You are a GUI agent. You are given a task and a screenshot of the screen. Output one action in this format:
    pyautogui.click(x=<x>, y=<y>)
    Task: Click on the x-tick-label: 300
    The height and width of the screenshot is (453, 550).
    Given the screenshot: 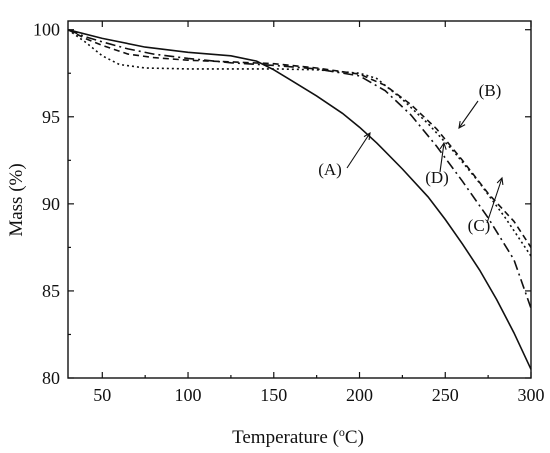 What is the action you would take?
    pyautogui.click(x=531, y=395)
    